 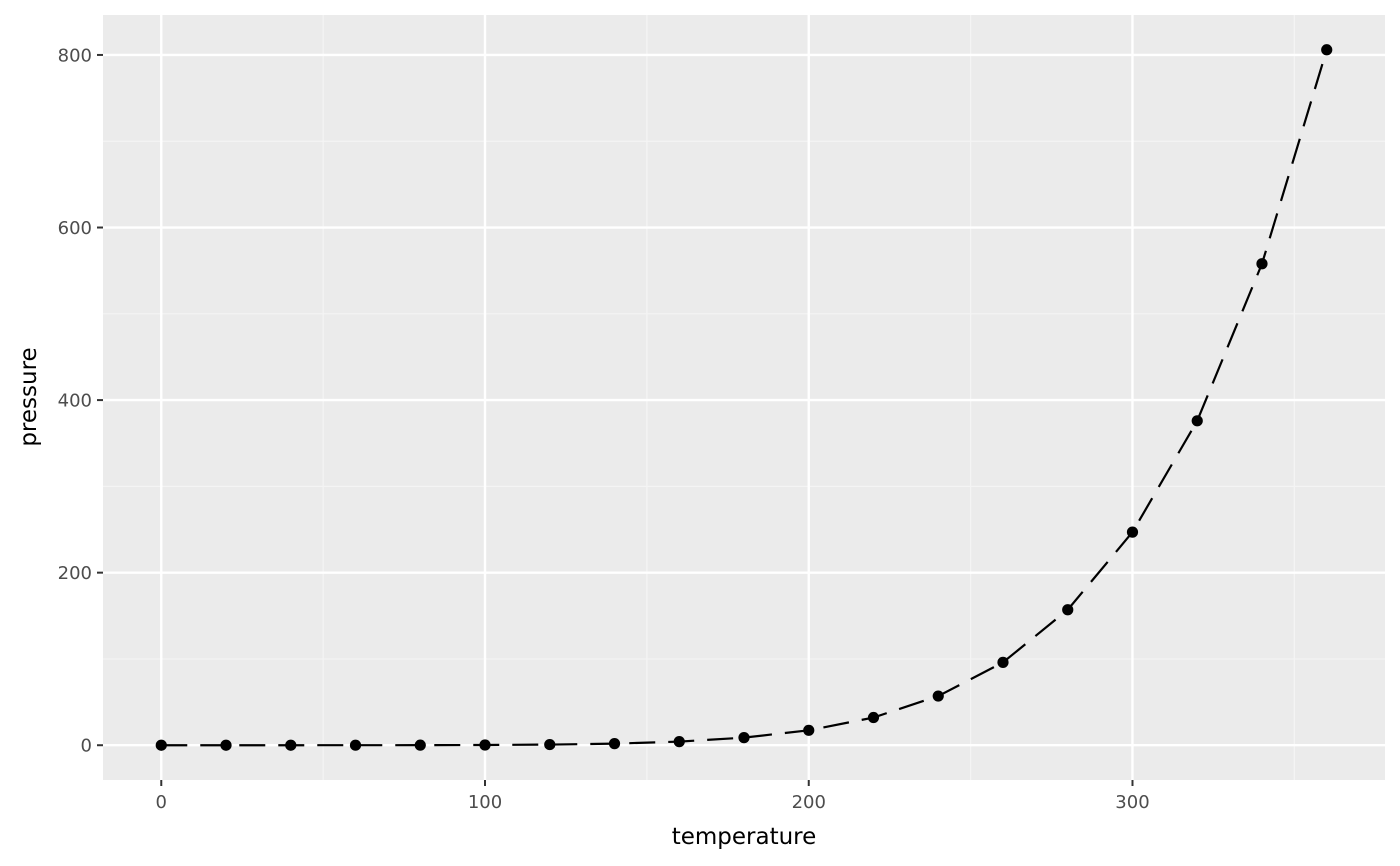 What do you see at coordinates (75, 55) in the screenshot?
I see `y-tick-label: 800` at bounding box center [75, 55].